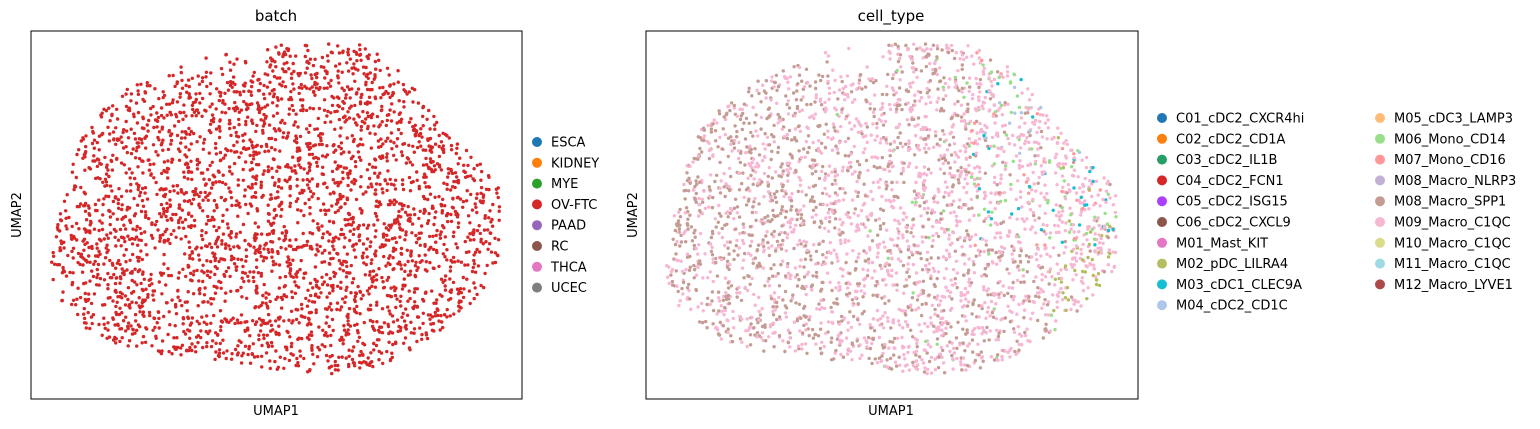 This screenshot has width=1540, height=429. Describe the element at coordinates (537, 246) in the screenshot. I see `legend-marker` at that location.